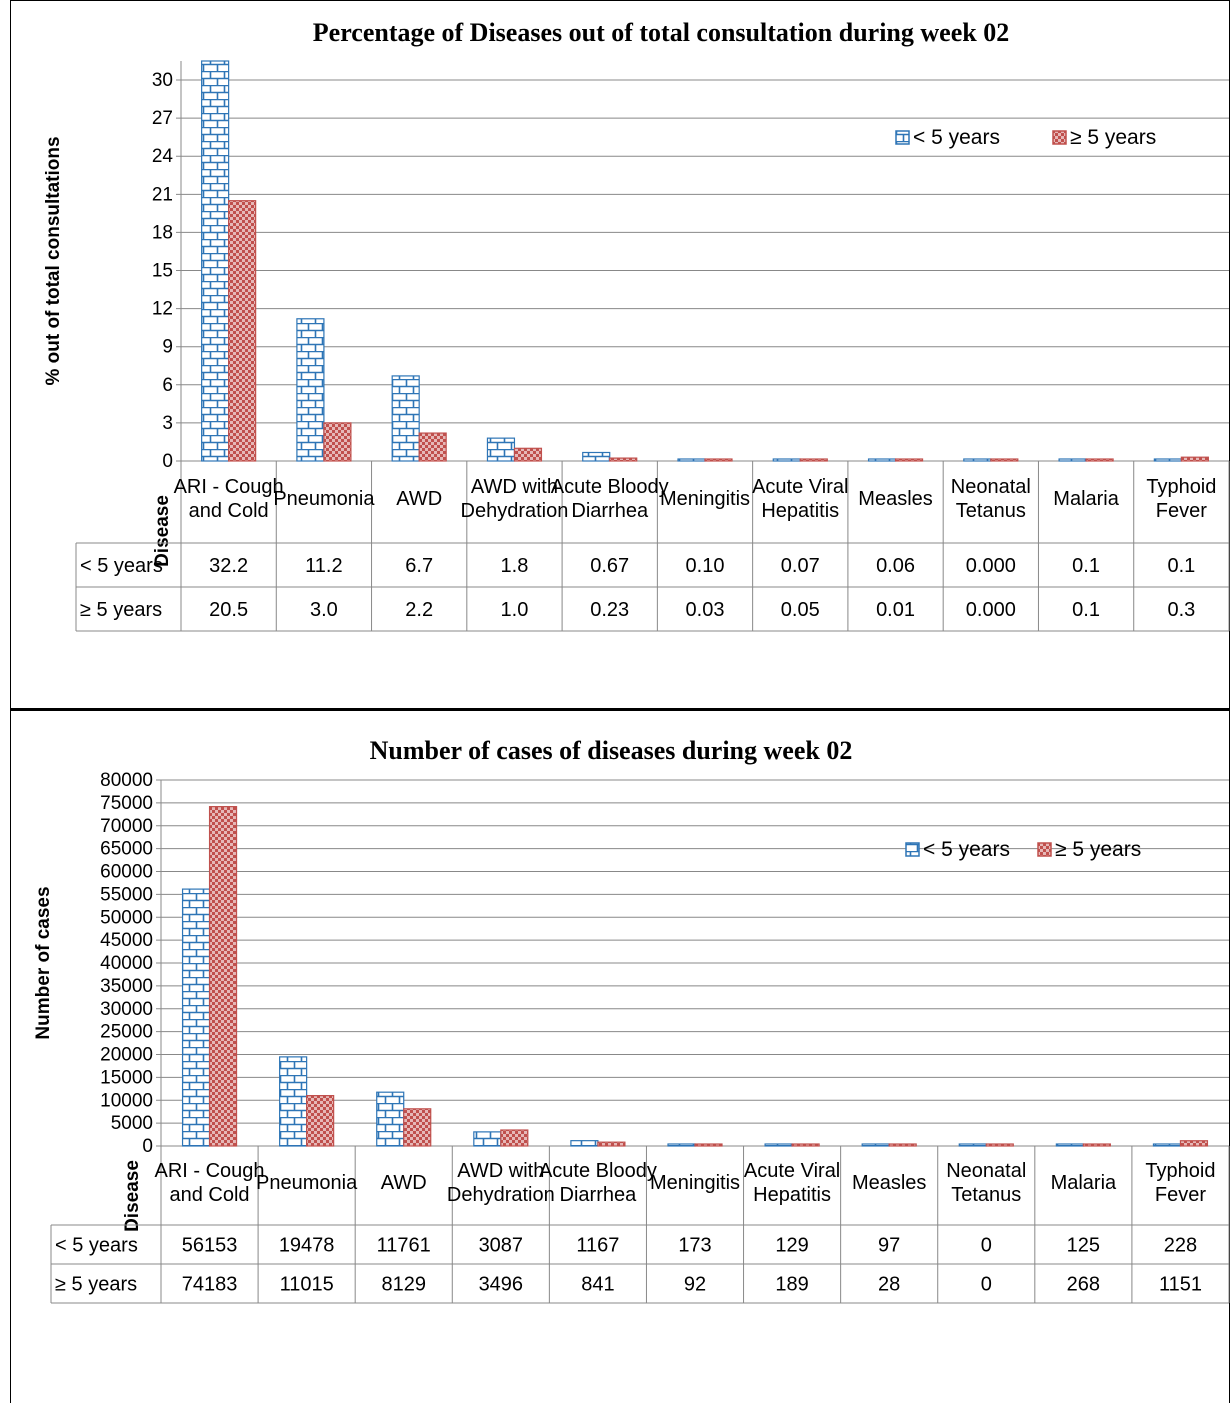 This screenshot has height=1403, width=1230. What do you see at coordinates (514, 487) in the screenshot?
I see `x-category-label: AWD with` at bounding box center [514, 487].